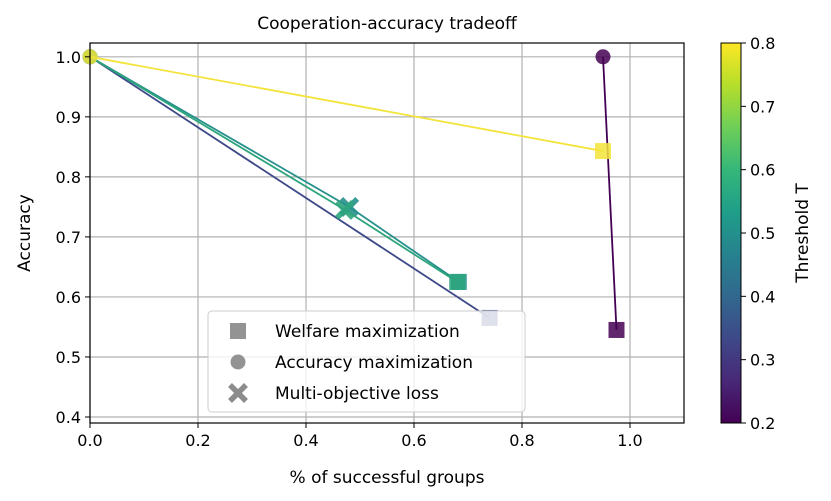 The width and height of the screenshot is (831, 501). What do you see at coordinates (68, 417) in the screenshot?
I see `y-tick-label: 0.4` at bounding box center [68, 417].